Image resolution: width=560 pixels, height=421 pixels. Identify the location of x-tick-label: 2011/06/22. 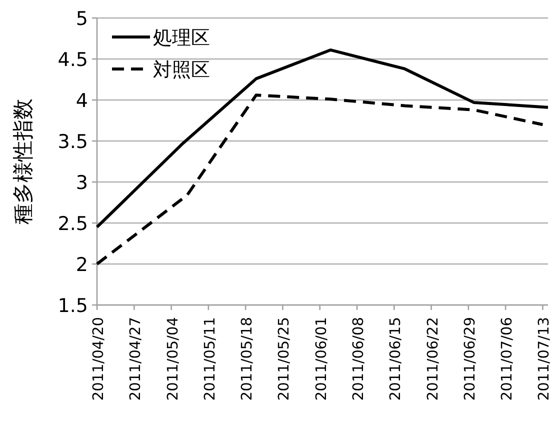
(433, 359).